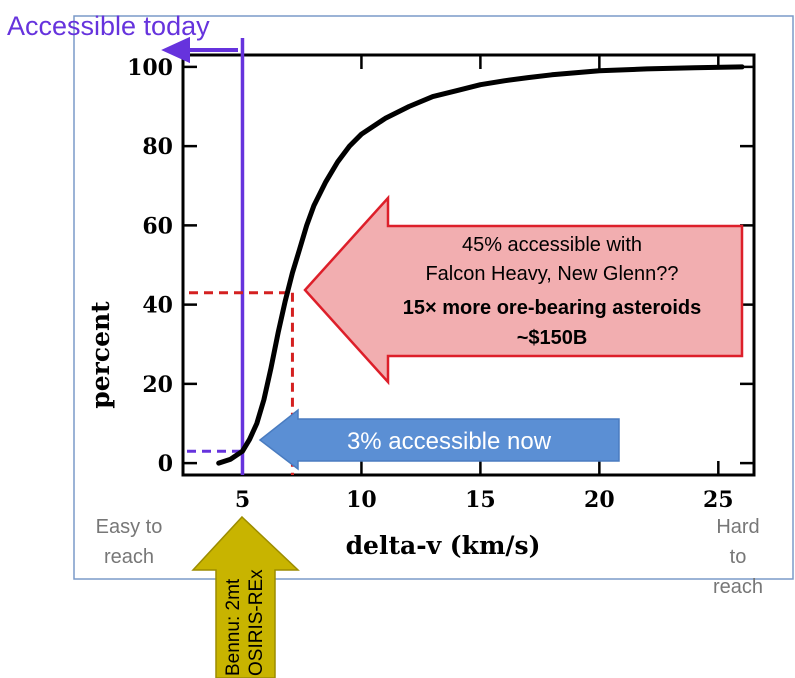 This screenshot has height=678, width=795. I want to click on x-tick-label: 15, so click(480, 500).